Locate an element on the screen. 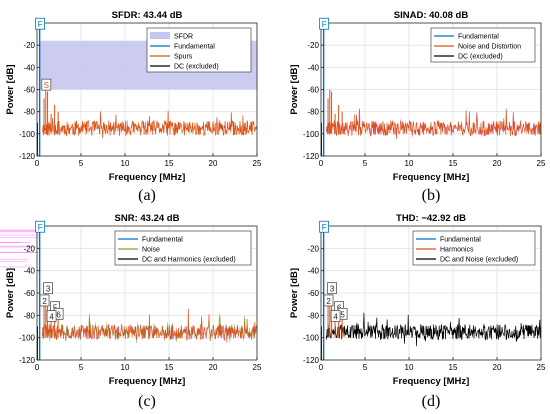 Image resolution: width=550 pixels, height=414 pixels. marker-label-S: S is located at coordinates (46, 85).